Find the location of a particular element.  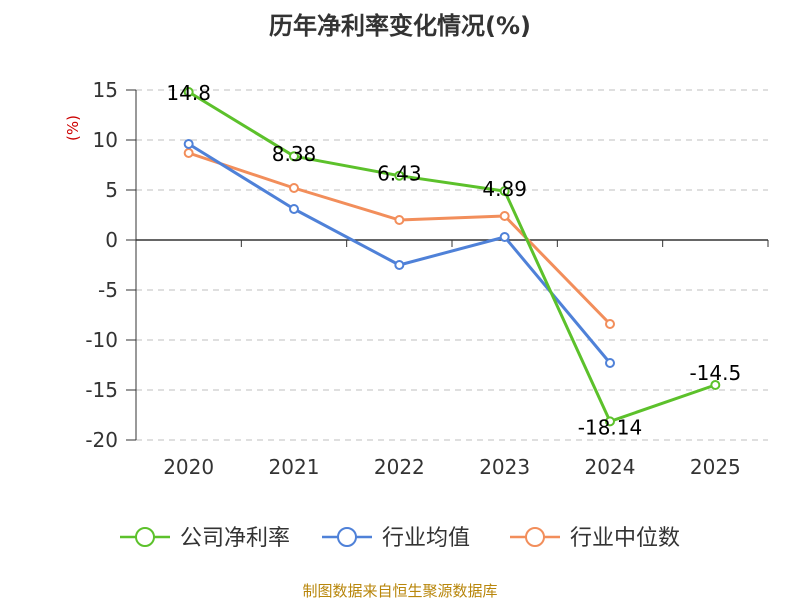

legend-label: 公司净利率 is located at coordinates (235, 538).